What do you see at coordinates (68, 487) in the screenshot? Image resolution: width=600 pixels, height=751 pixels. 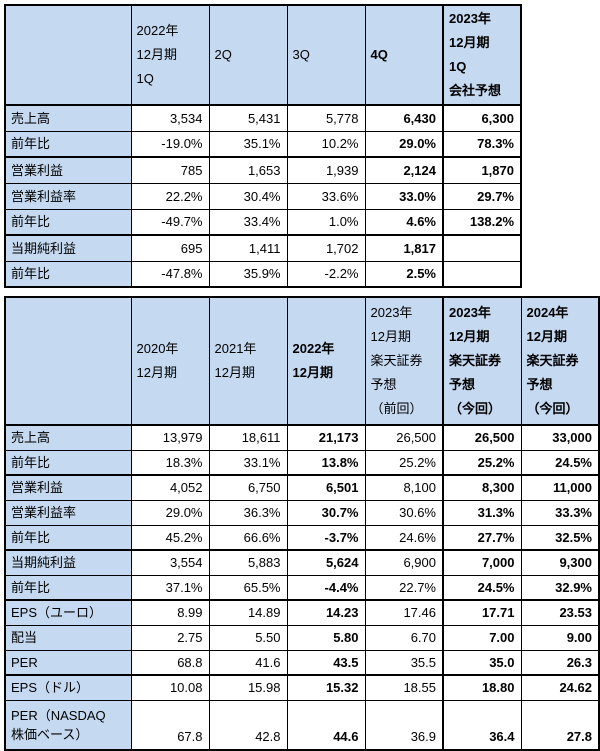 I see `row-label: 営業利益` at bounding box center [68, 487].